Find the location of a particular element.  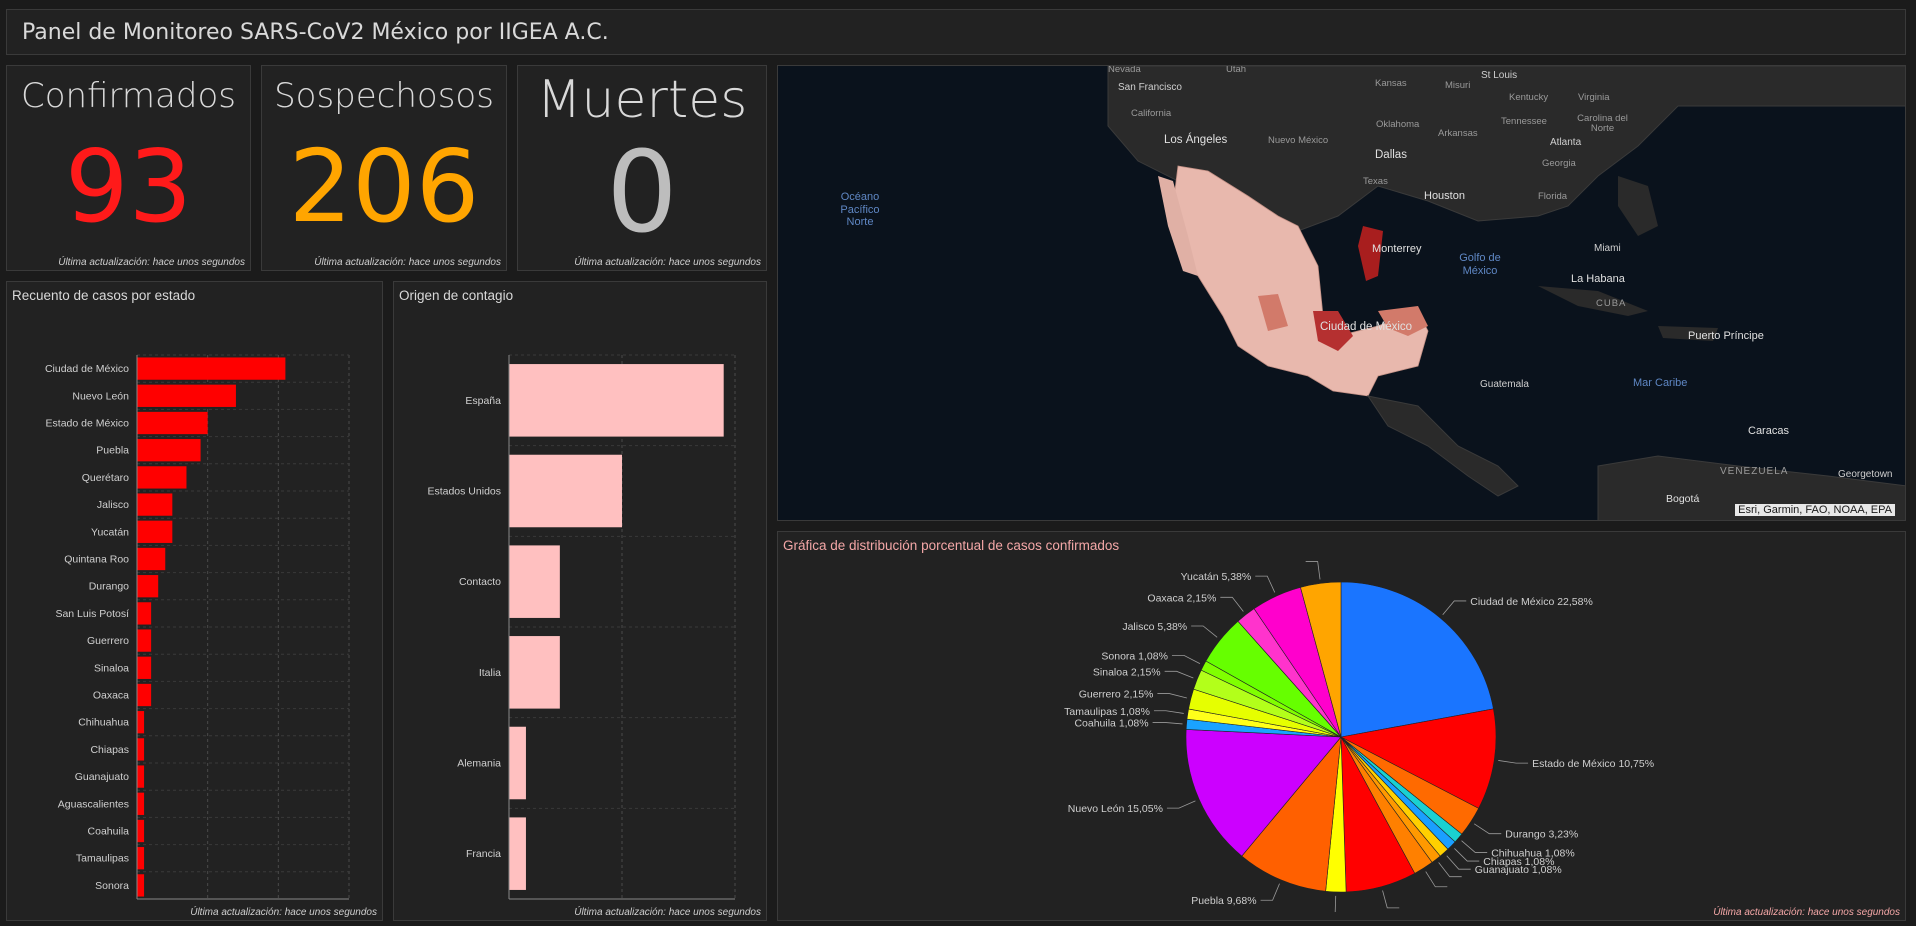

slice-label: Guerrero 2,15% is located at coordinates (1116, 695).